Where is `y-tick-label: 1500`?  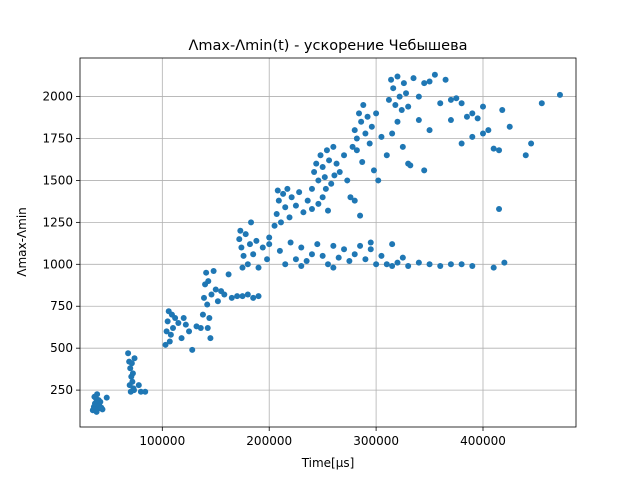
y-tick-label: 1500 is located at coordinates (57, 180).